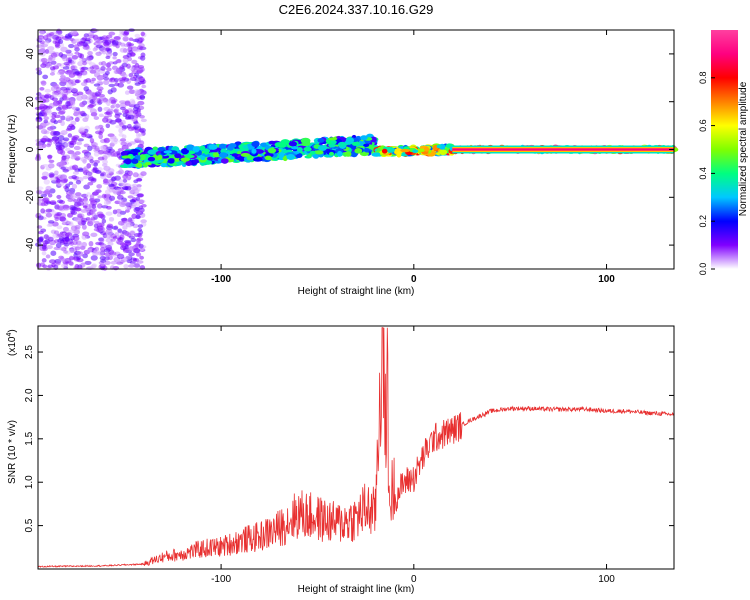  I want to click on snr-x-label: Height of straight line (km), so click(356, 589).